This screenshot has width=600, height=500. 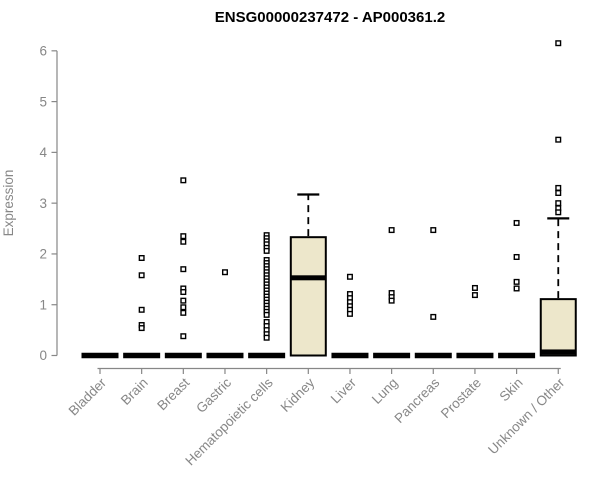 I want to click on chart-title: ENSG00000237472 - AP000361.2, so click(x=330, y=17).